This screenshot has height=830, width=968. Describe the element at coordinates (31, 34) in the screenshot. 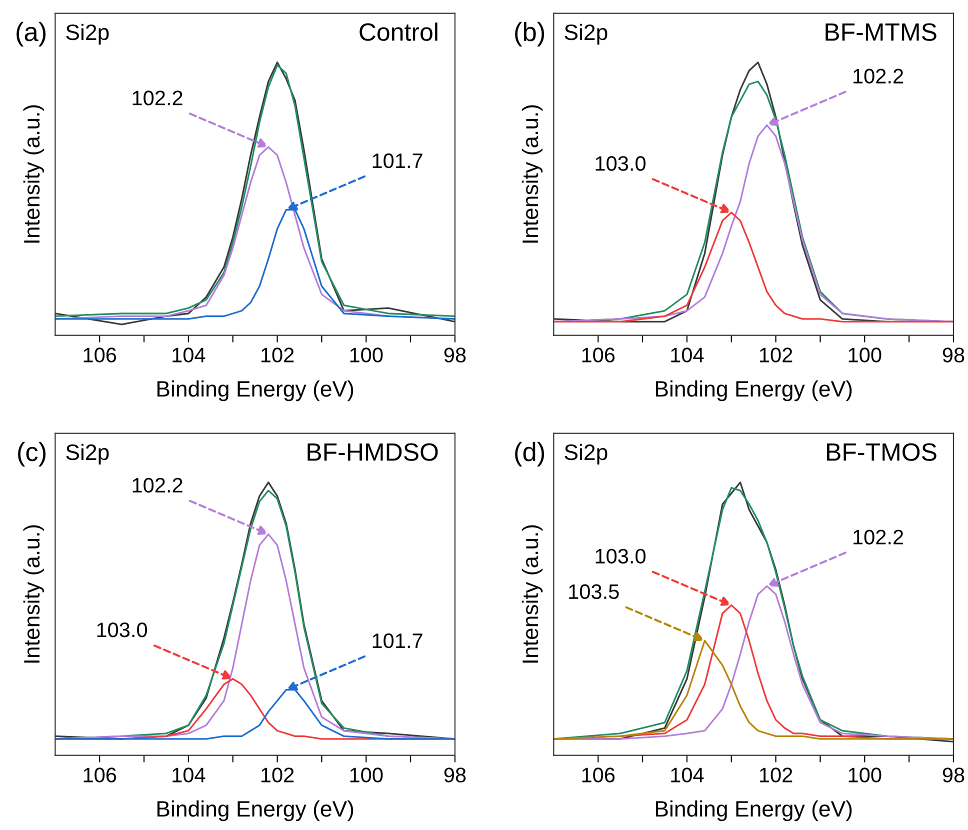

I see `text: (a)` at that location.